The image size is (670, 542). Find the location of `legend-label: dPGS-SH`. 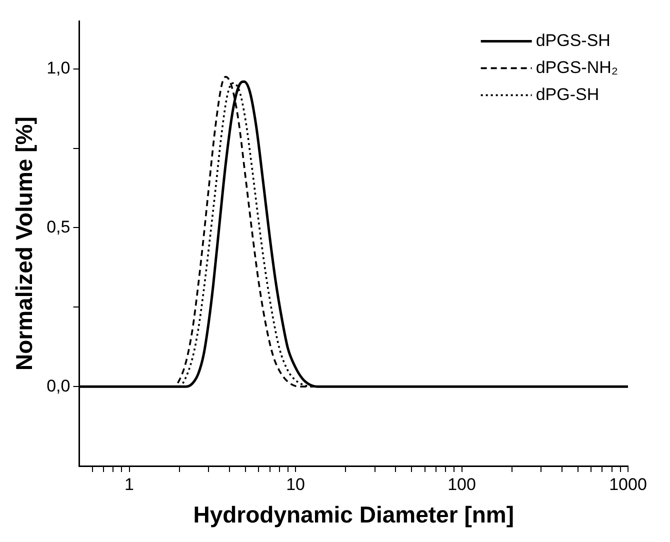

legend-label: dPGS-SH is located at coordinates (573, 40).